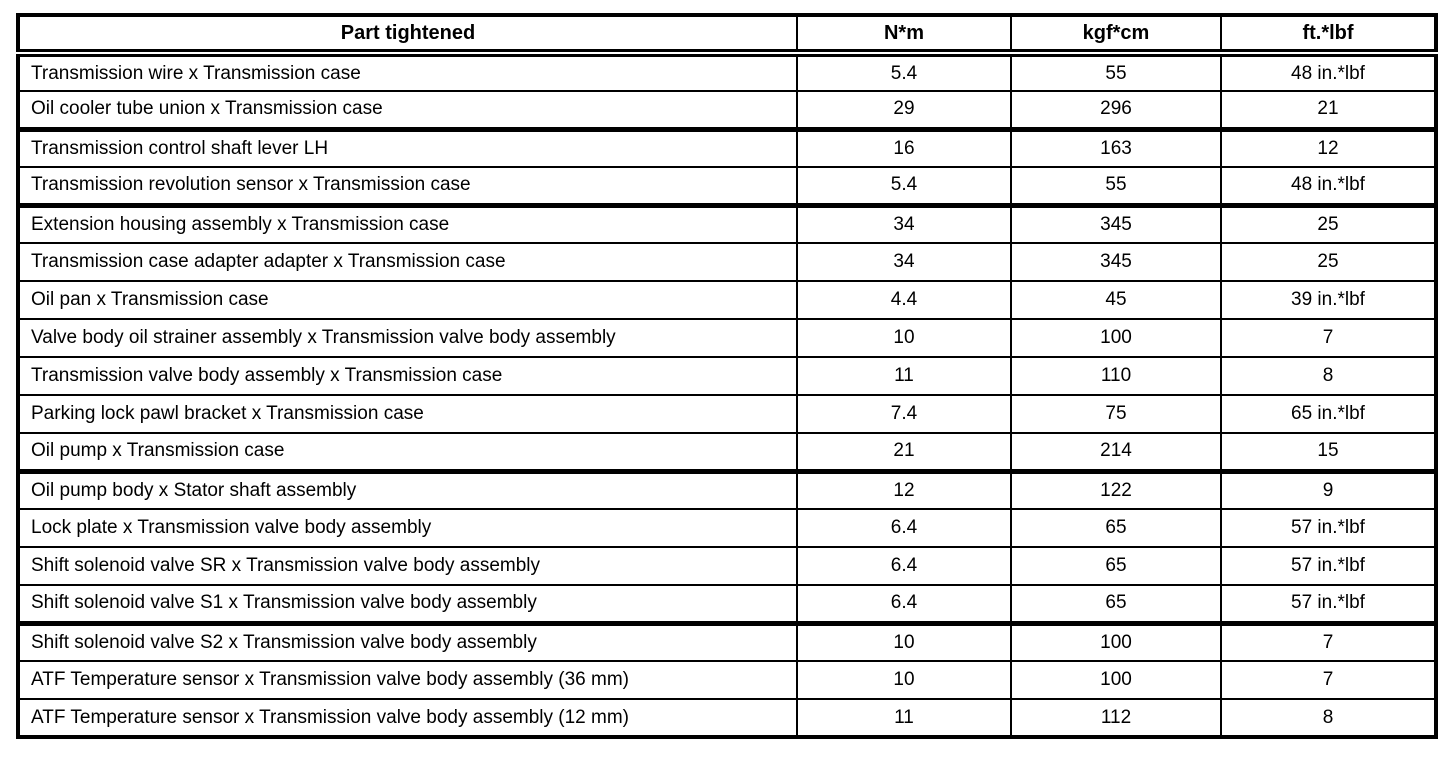  I want to click on table-row: Oil pump x Transmission case 21 214 15, so click(727, 453).